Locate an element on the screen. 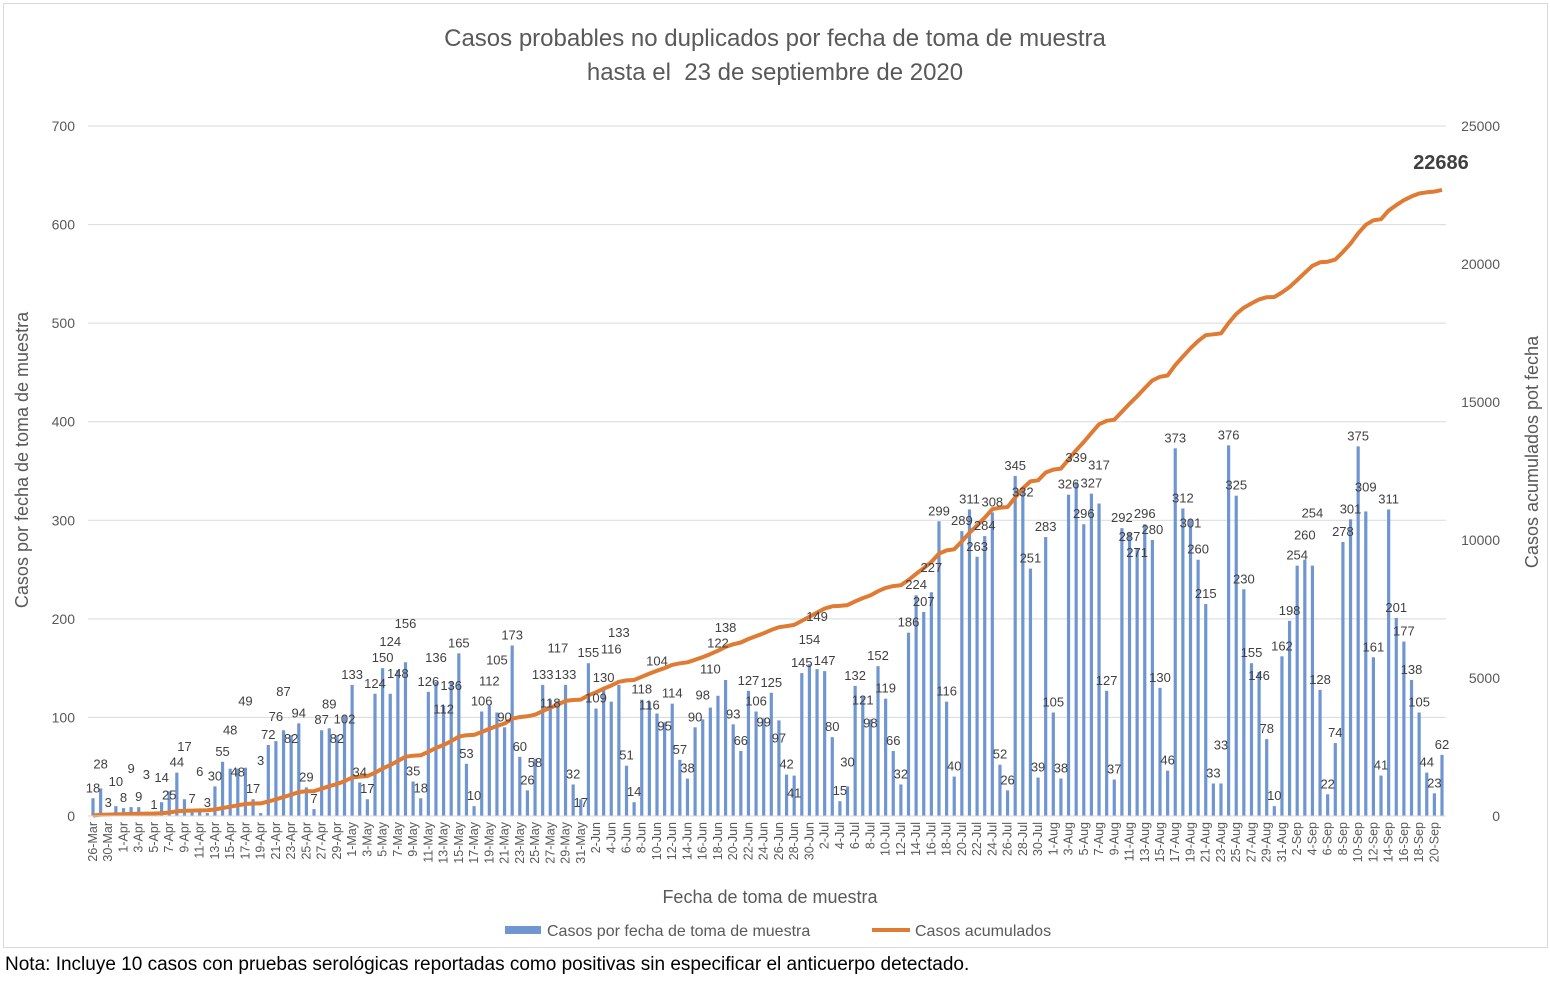  bar-data-label: 90 is located at coordinates (504, 716).